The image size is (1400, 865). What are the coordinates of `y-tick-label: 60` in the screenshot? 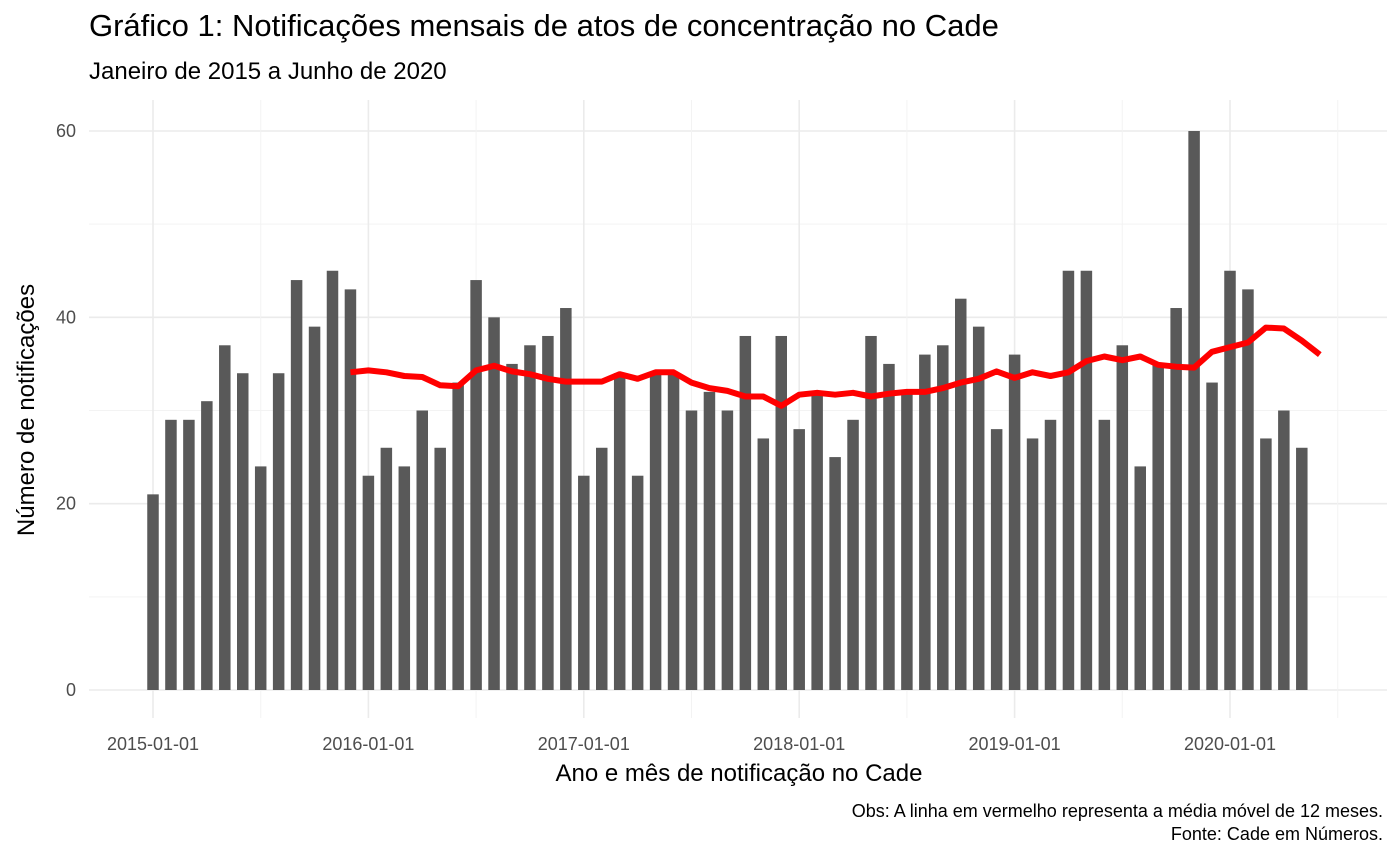 It's located at (66, 131).